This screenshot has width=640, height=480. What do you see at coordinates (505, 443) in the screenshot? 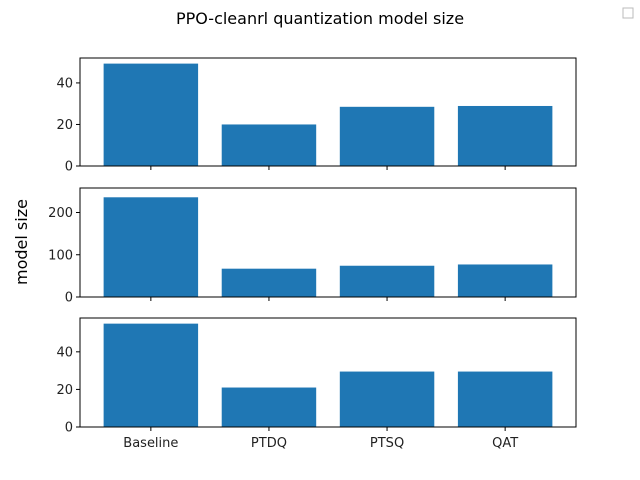
I see `x-tick-label: QAT` at bounding box center [505, 443].